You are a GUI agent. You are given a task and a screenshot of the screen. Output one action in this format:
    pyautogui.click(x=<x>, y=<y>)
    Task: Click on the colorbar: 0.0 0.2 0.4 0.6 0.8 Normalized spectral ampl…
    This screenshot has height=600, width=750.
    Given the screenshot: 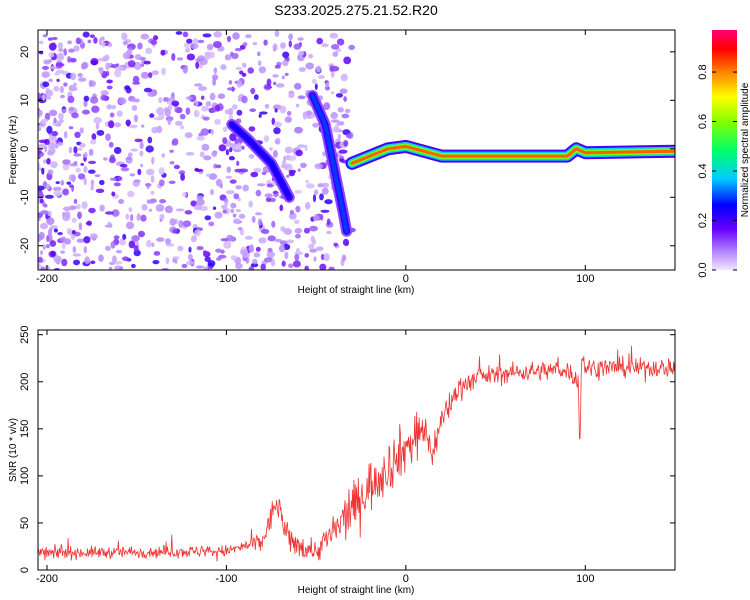 What is the action you would take?
    pyautogui.click(x=723, y=154)
    